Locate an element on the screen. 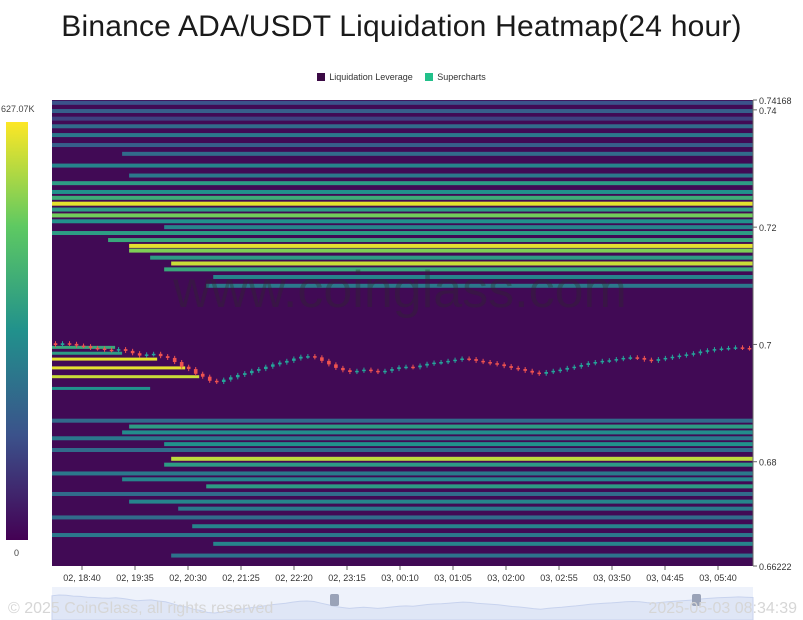 The height and width of the screenshot is (620, 803). price-candles is located at coordinates (402, 363).